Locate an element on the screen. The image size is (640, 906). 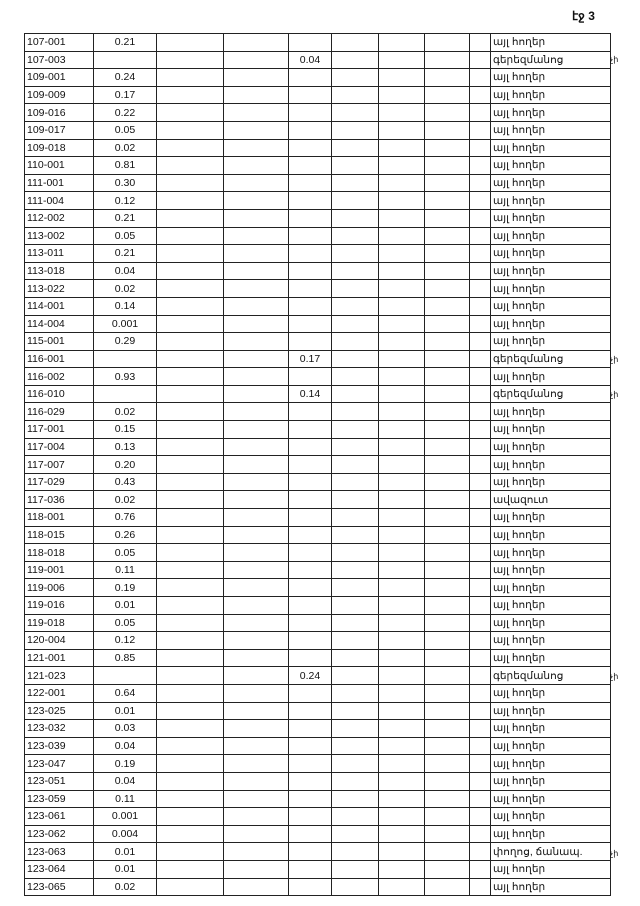
table-row: 113-002 0.05 այլ հողեր is located at coordinates (317, 236).